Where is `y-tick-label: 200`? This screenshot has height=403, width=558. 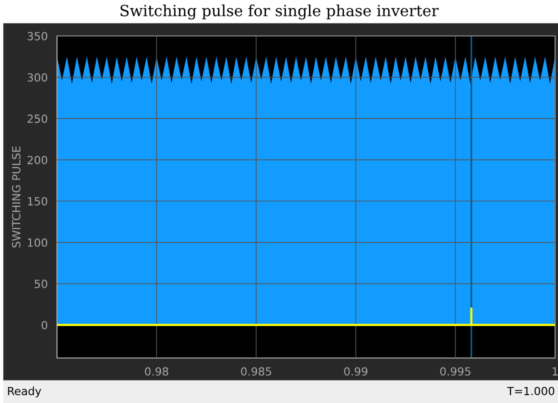
y-tick-label: 200 is located at coordinates (38, 160).